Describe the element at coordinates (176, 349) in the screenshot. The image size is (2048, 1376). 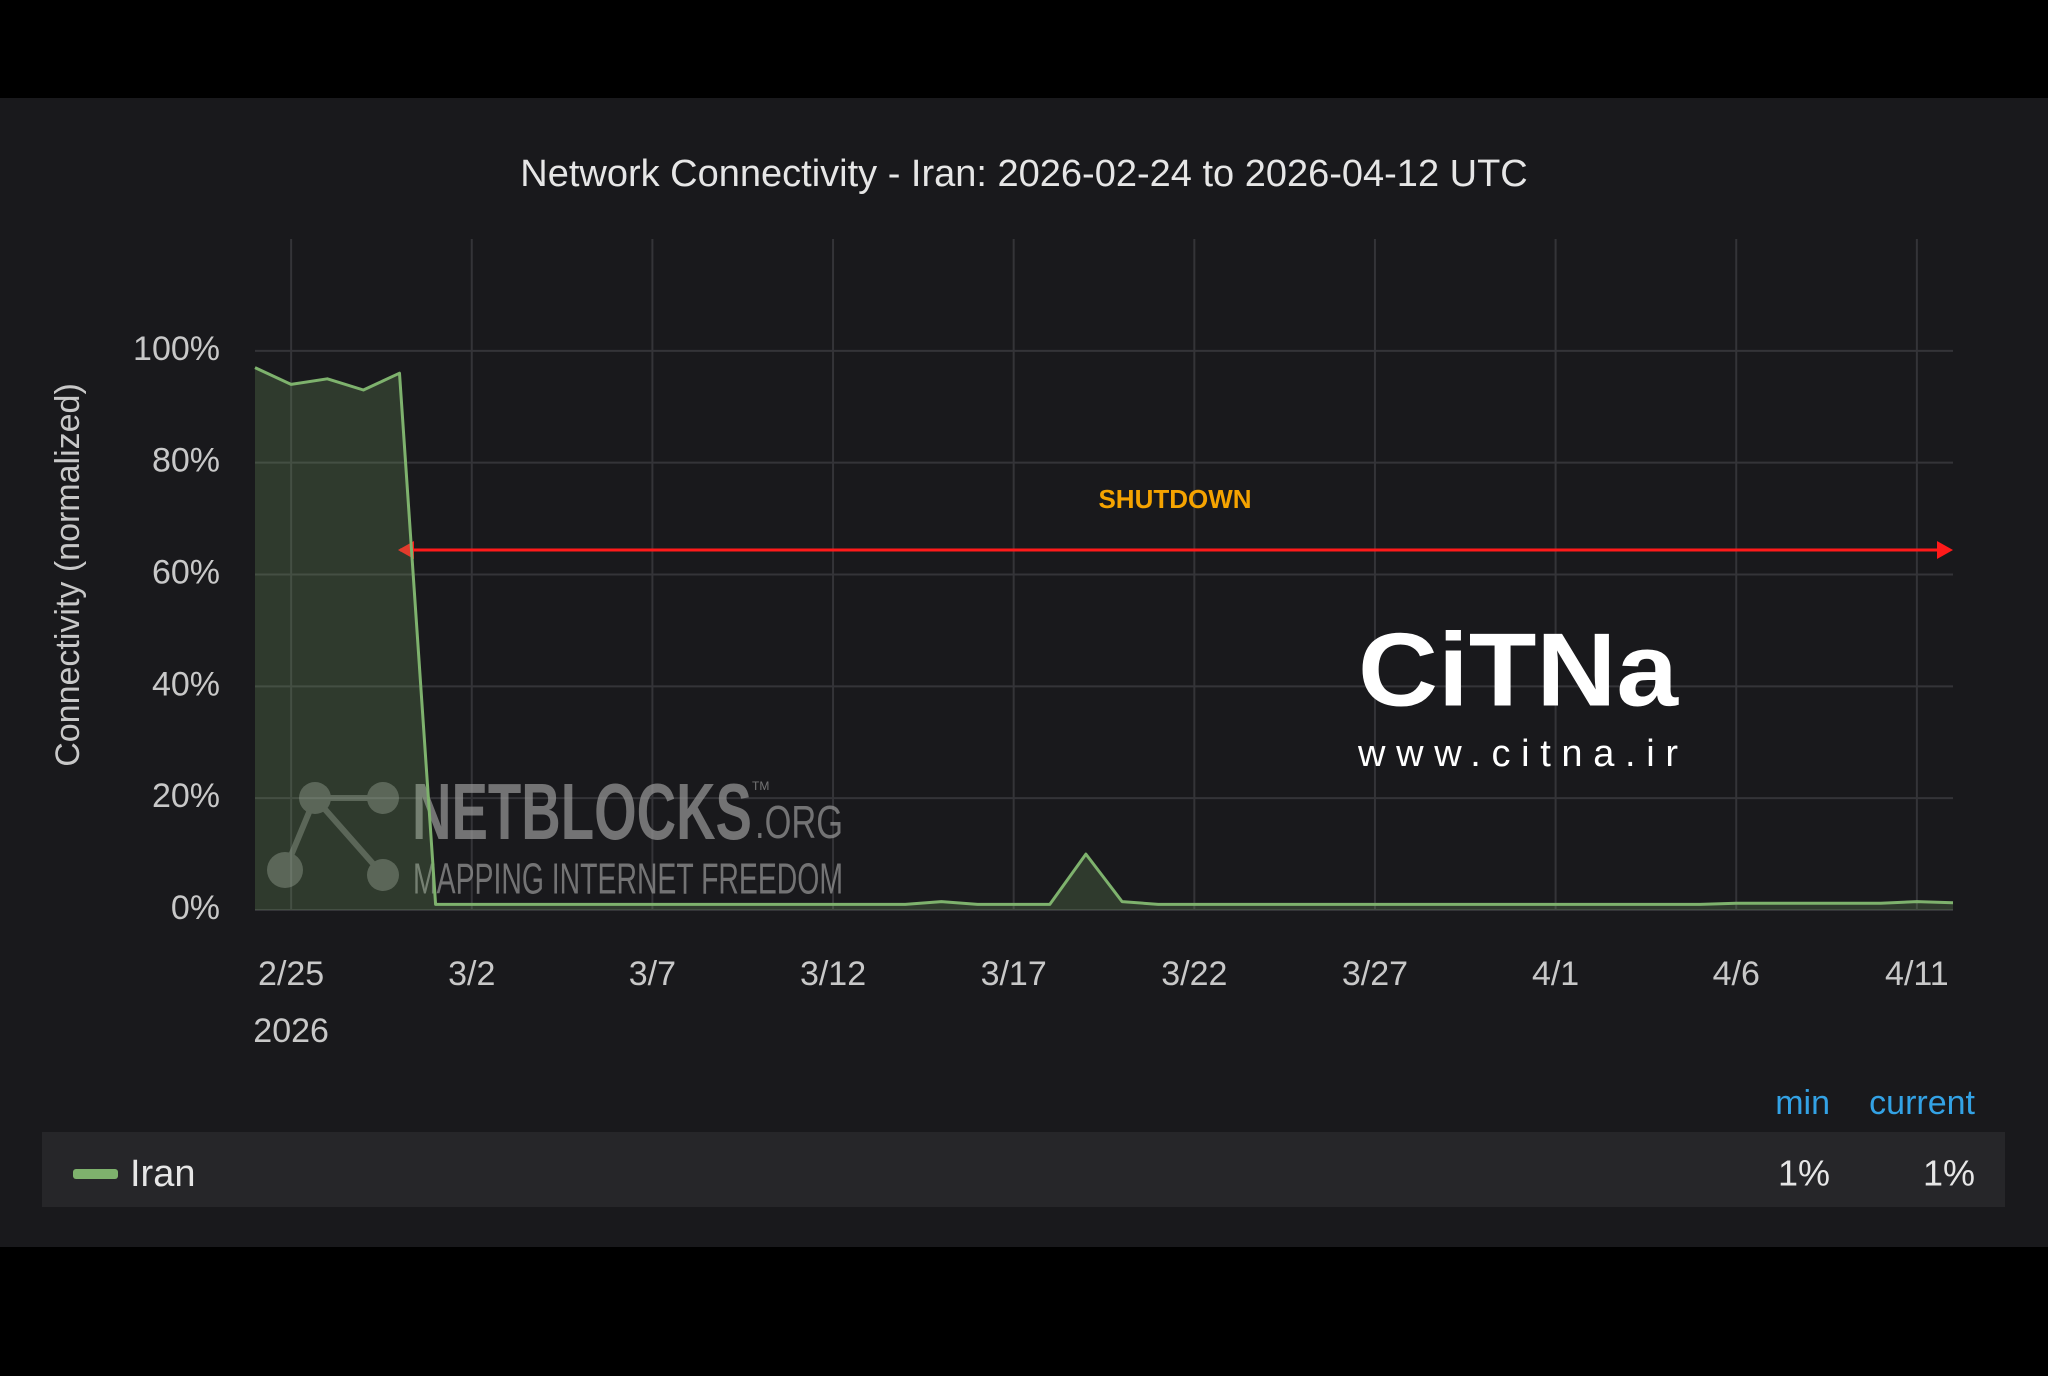
I see `y-tick-label: 100%` at that location.